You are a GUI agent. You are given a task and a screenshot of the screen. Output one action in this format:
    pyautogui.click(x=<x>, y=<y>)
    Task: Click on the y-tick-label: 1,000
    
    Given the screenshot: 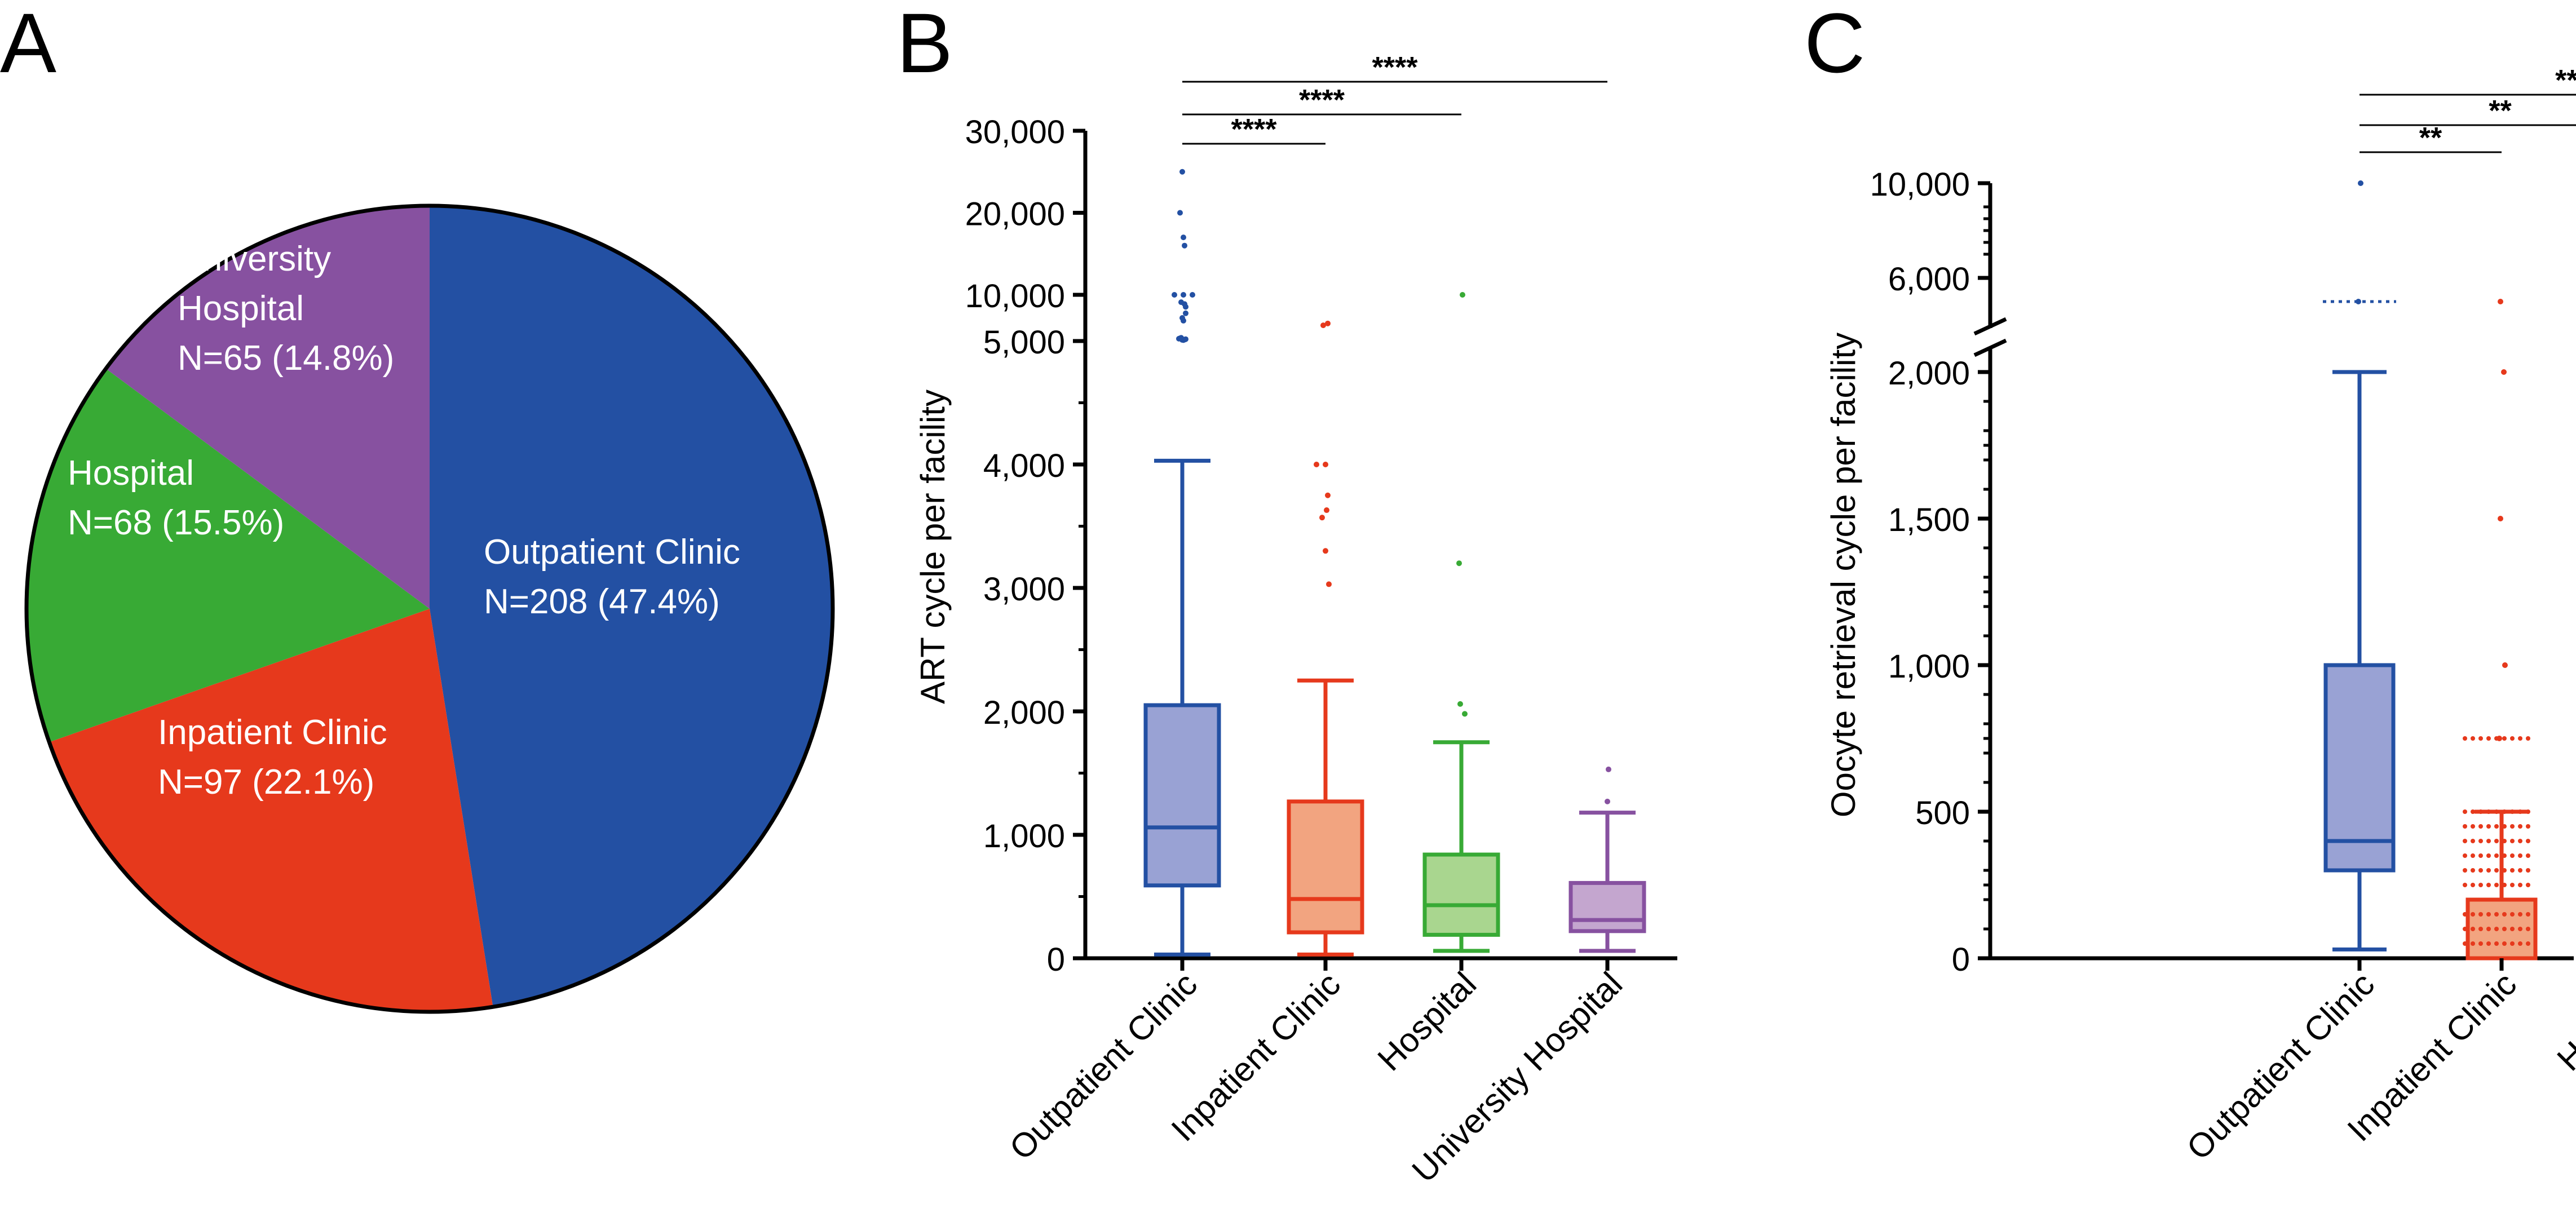 What is the action you would take?
    pyautogui.click(x=1024, y=836)
    